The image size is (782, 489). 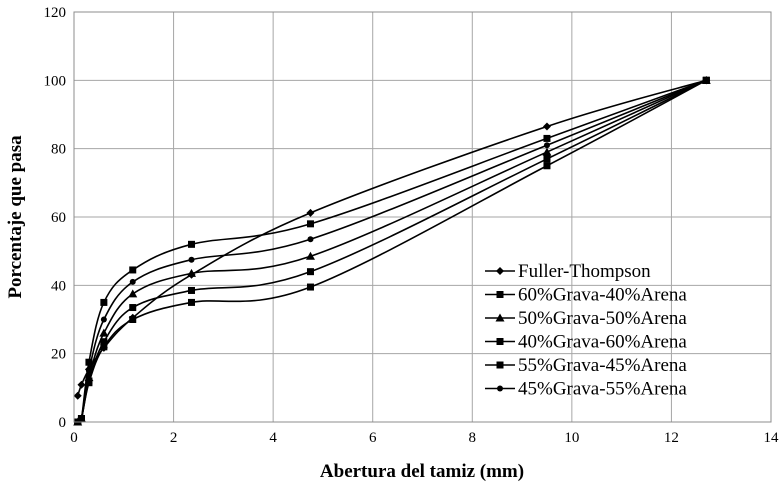 I want to click on legend-label: Fuller-Thompson, so click(x=584, y=271).